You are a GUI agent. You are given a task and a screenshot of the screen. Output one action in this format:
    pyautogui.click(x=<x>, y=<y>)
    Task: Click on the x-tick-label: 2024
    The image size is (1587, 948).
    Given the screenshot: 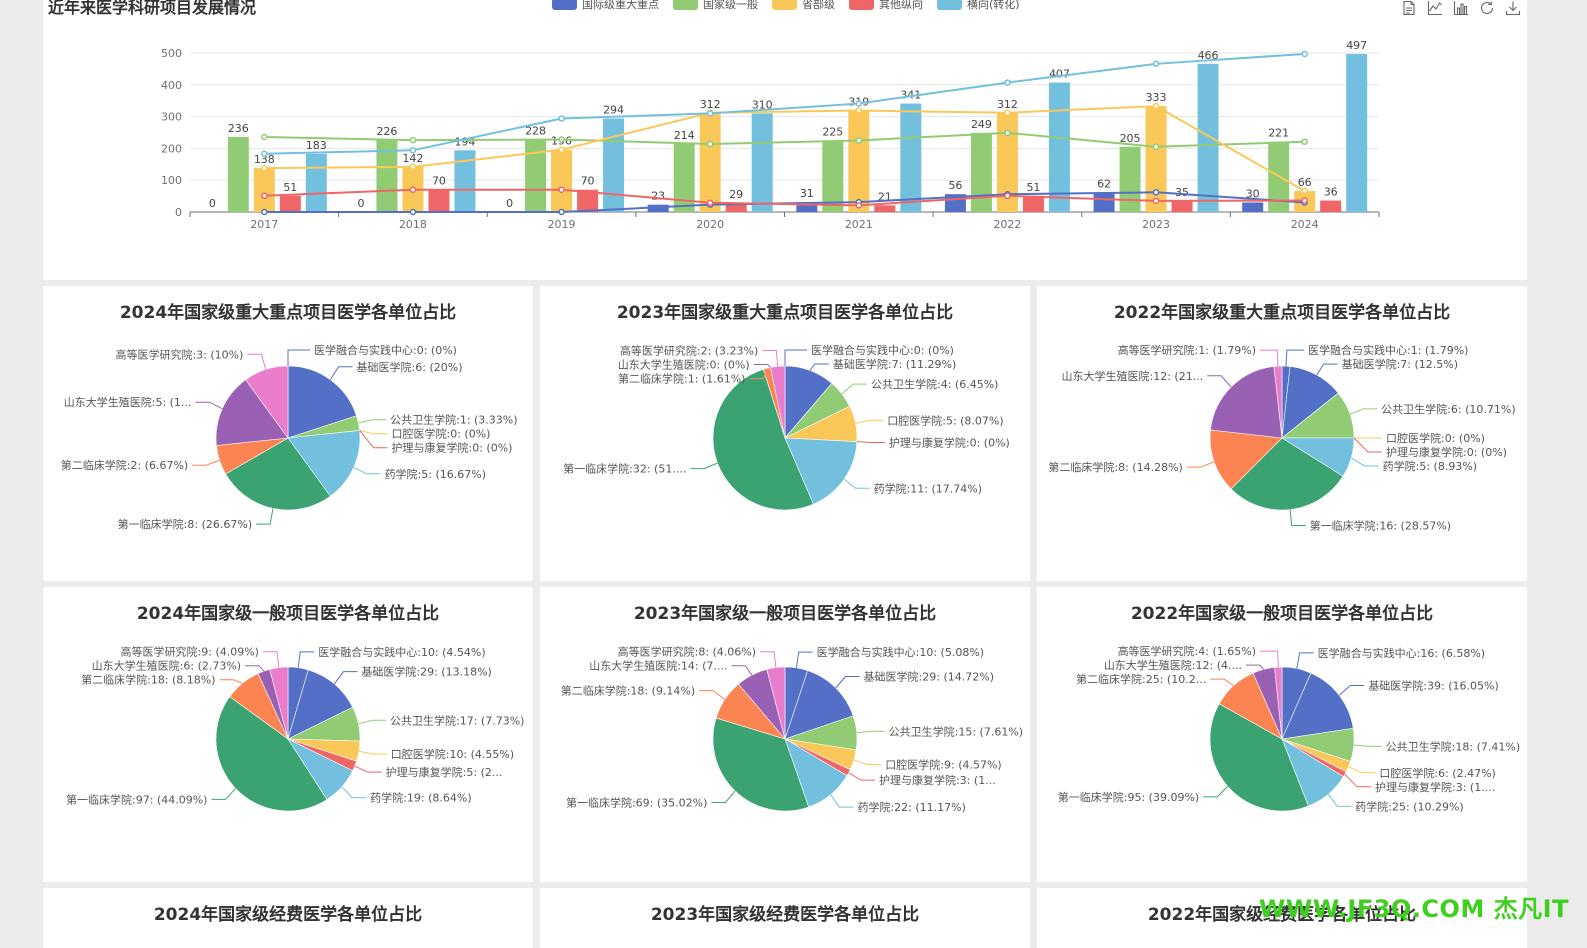 What is the action you would take?
    pyautogui.click(x=1305, y=224)
    